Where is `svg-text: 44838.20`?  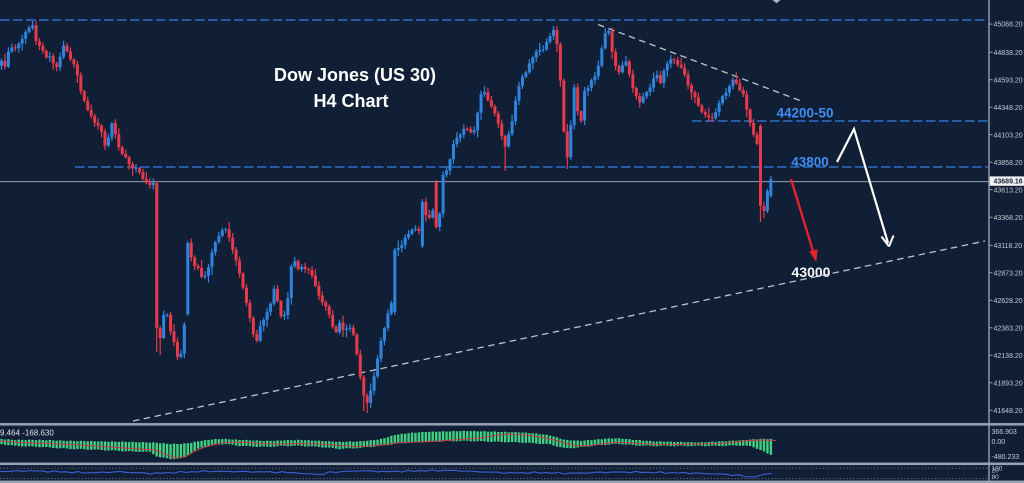 svg-text: 44838.20 is located at coordinates (1008, 53).